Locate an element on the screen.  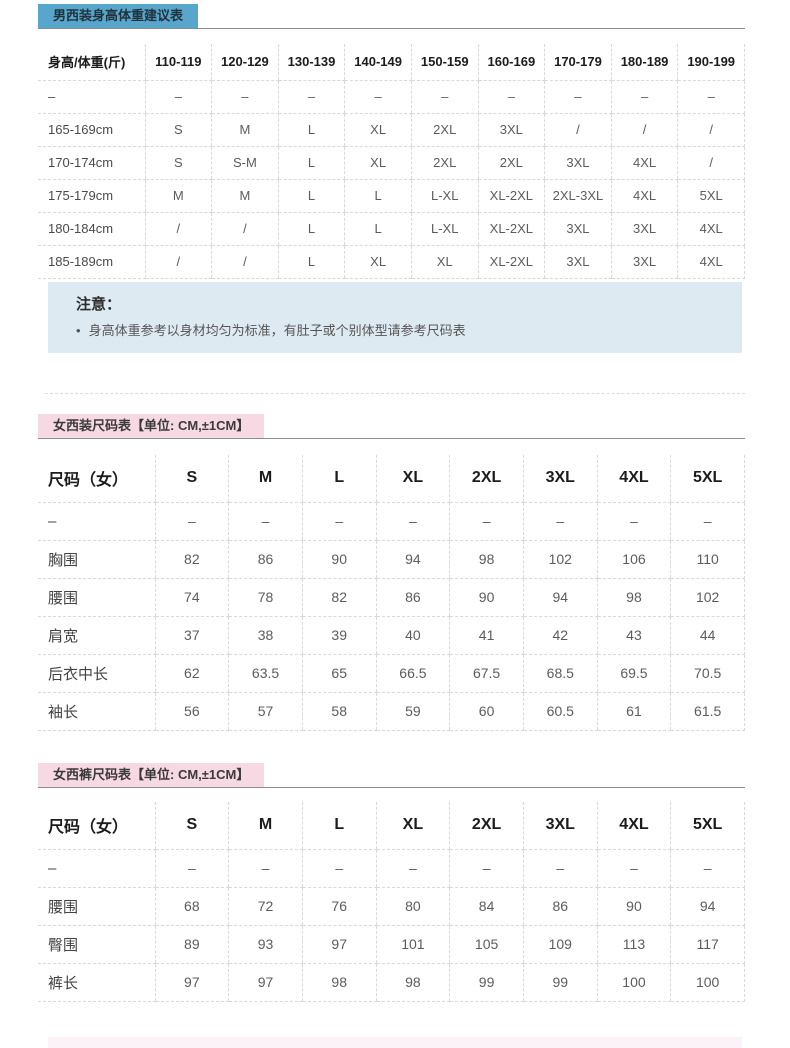
table-cell: 109 is located at coordinates (560, 944).